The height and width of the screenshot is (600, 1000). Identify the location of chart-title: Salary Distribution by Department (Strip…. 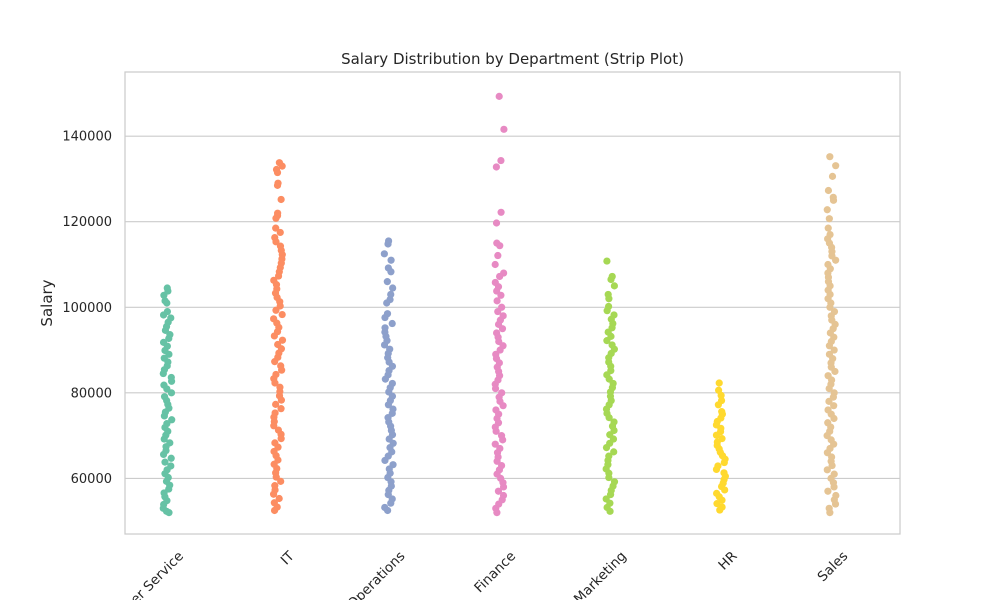
(512, 59).